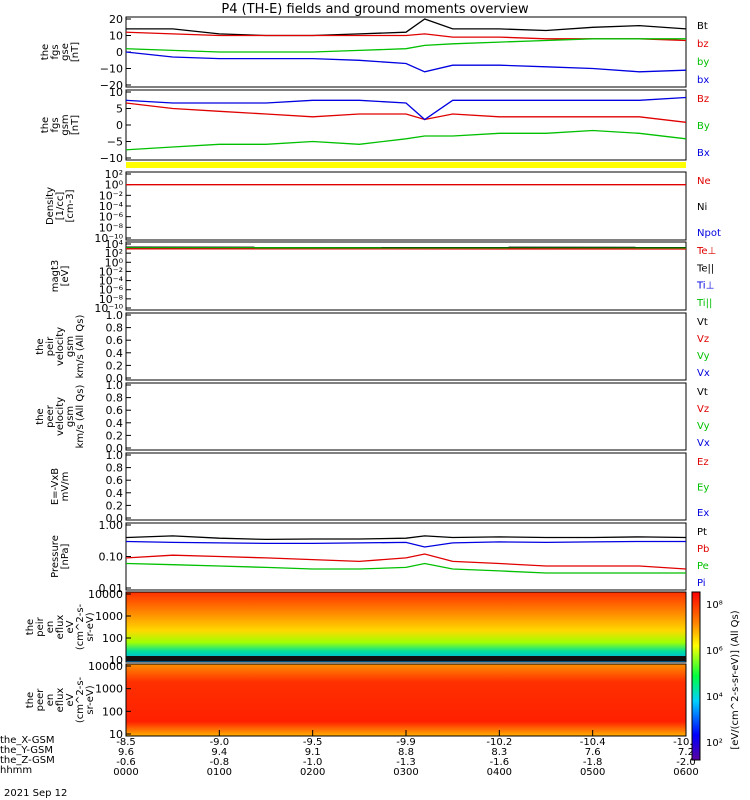 The height and width of the screenshot is (800, 750). I want to click on y-axis-label-line: [eV], so click(65, 276).